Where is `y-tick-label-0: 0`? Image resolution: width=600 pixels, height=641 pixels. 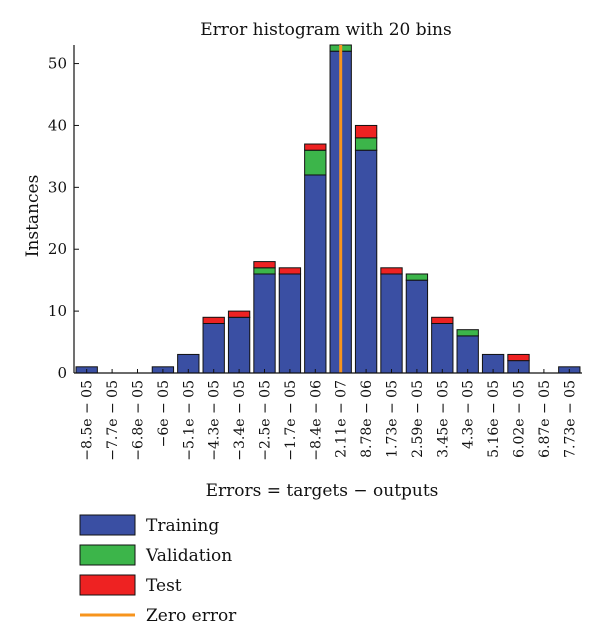 y-tick-label-0: 0 is located at coordinates (62, 373).